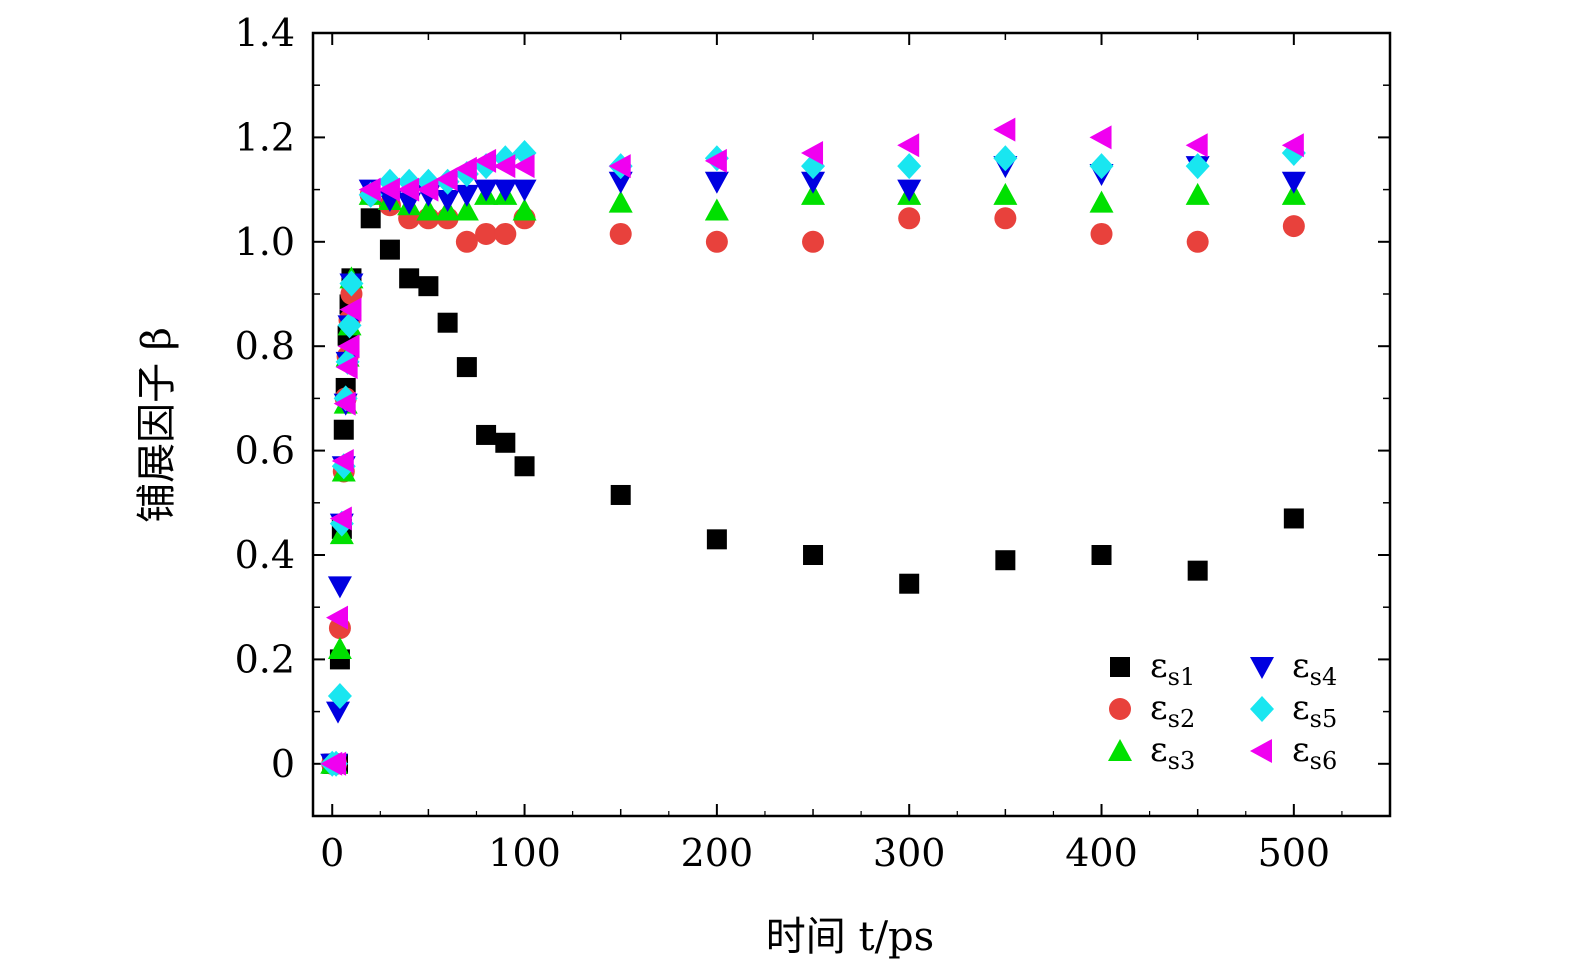 This screenshot has height=974, width=1575. Describe the element at coordinates (524, 853) in the screenshot. I see `x-tick-label: 100` at that location.